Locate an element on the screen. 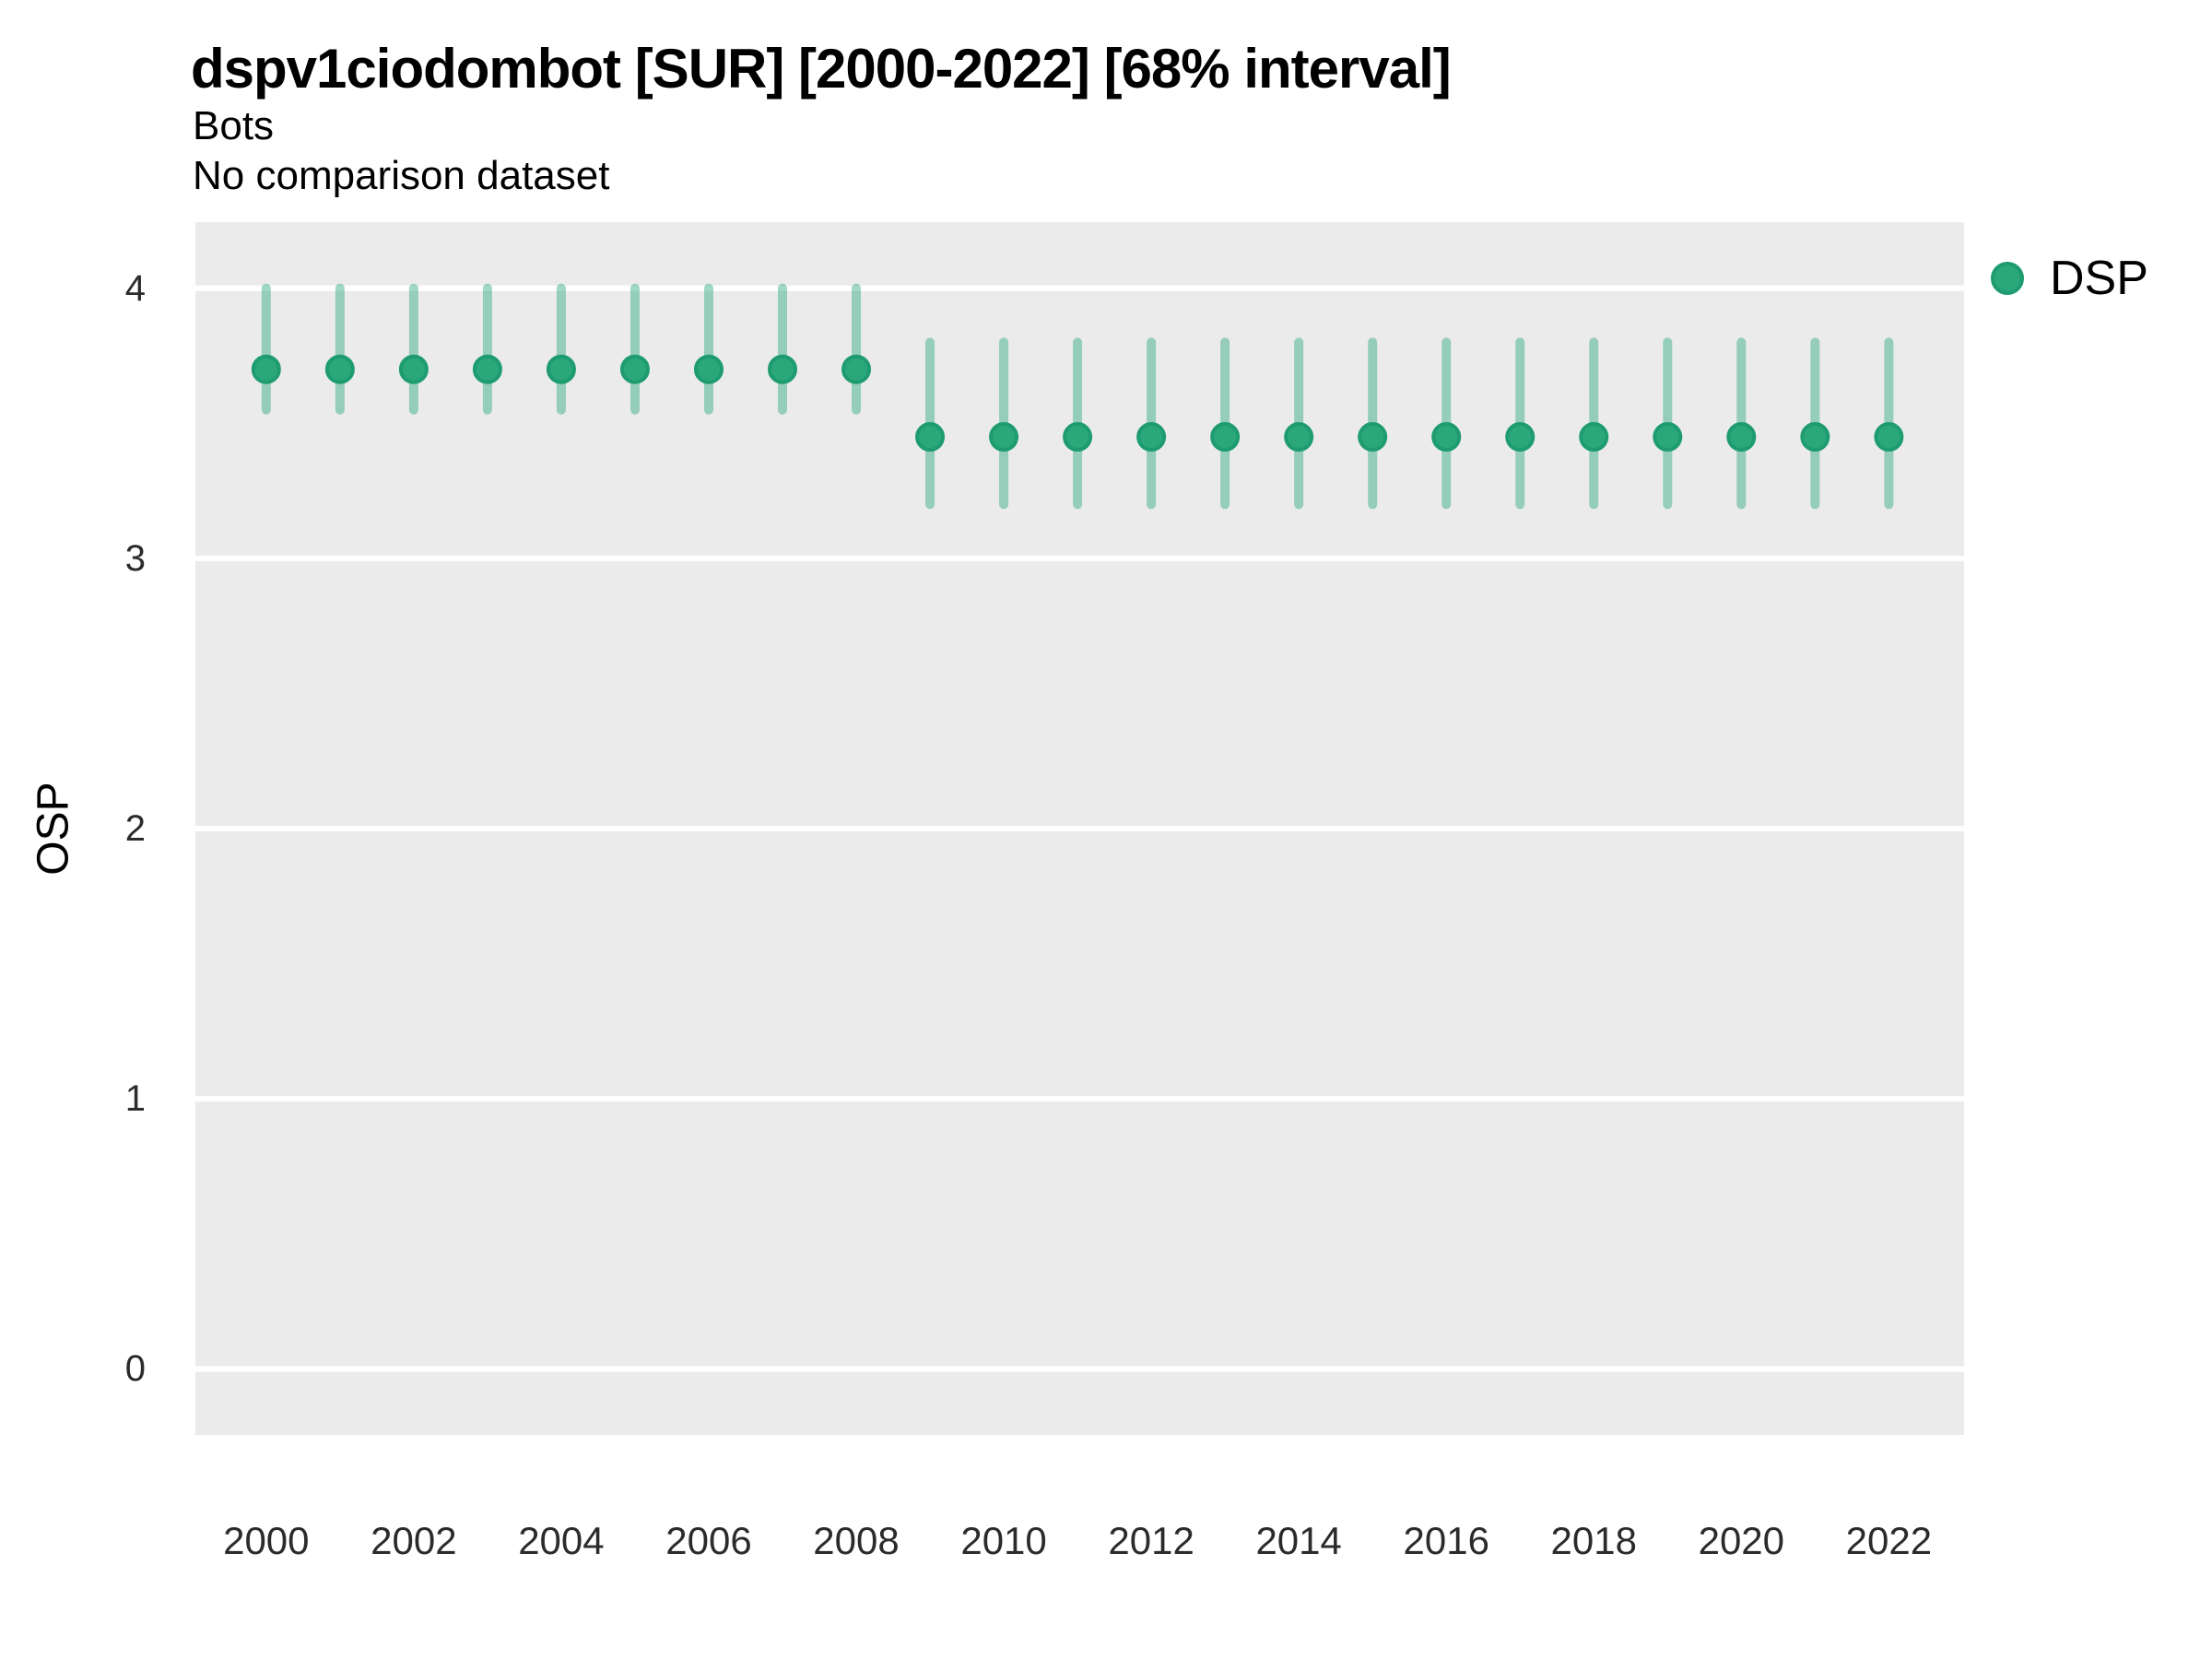  x-tick-label-2020: 2020 is located at coordinates (1741, 1540).